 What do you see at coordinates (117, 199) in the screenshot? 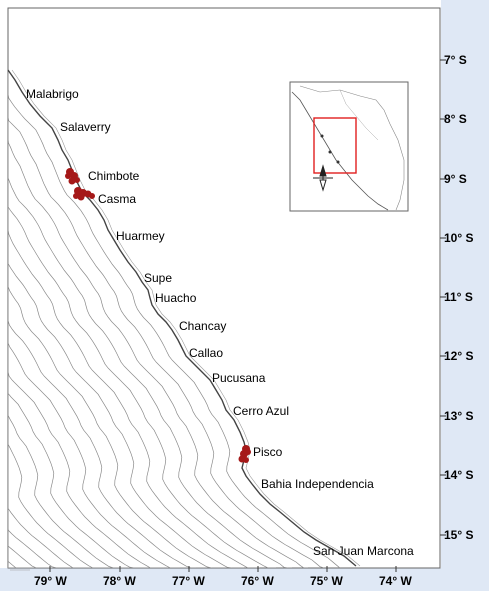
I see `port-label: Casma` at bounding box center [117, 199].